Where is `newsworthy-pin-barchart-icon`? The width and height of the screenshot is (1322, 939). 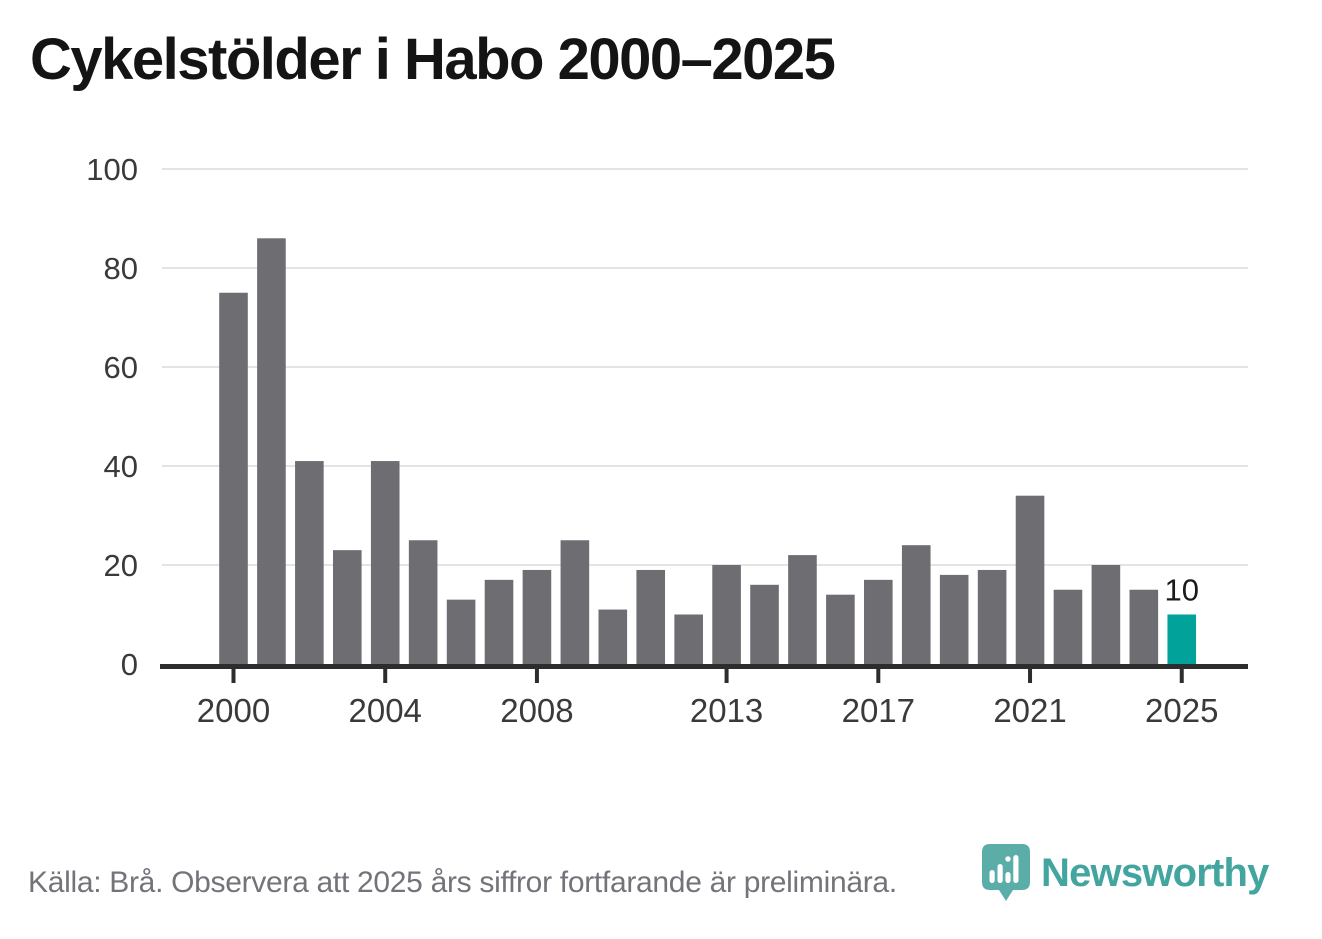
newsworthy-pin-barchart-icon is located at coordinates (1006, 872).